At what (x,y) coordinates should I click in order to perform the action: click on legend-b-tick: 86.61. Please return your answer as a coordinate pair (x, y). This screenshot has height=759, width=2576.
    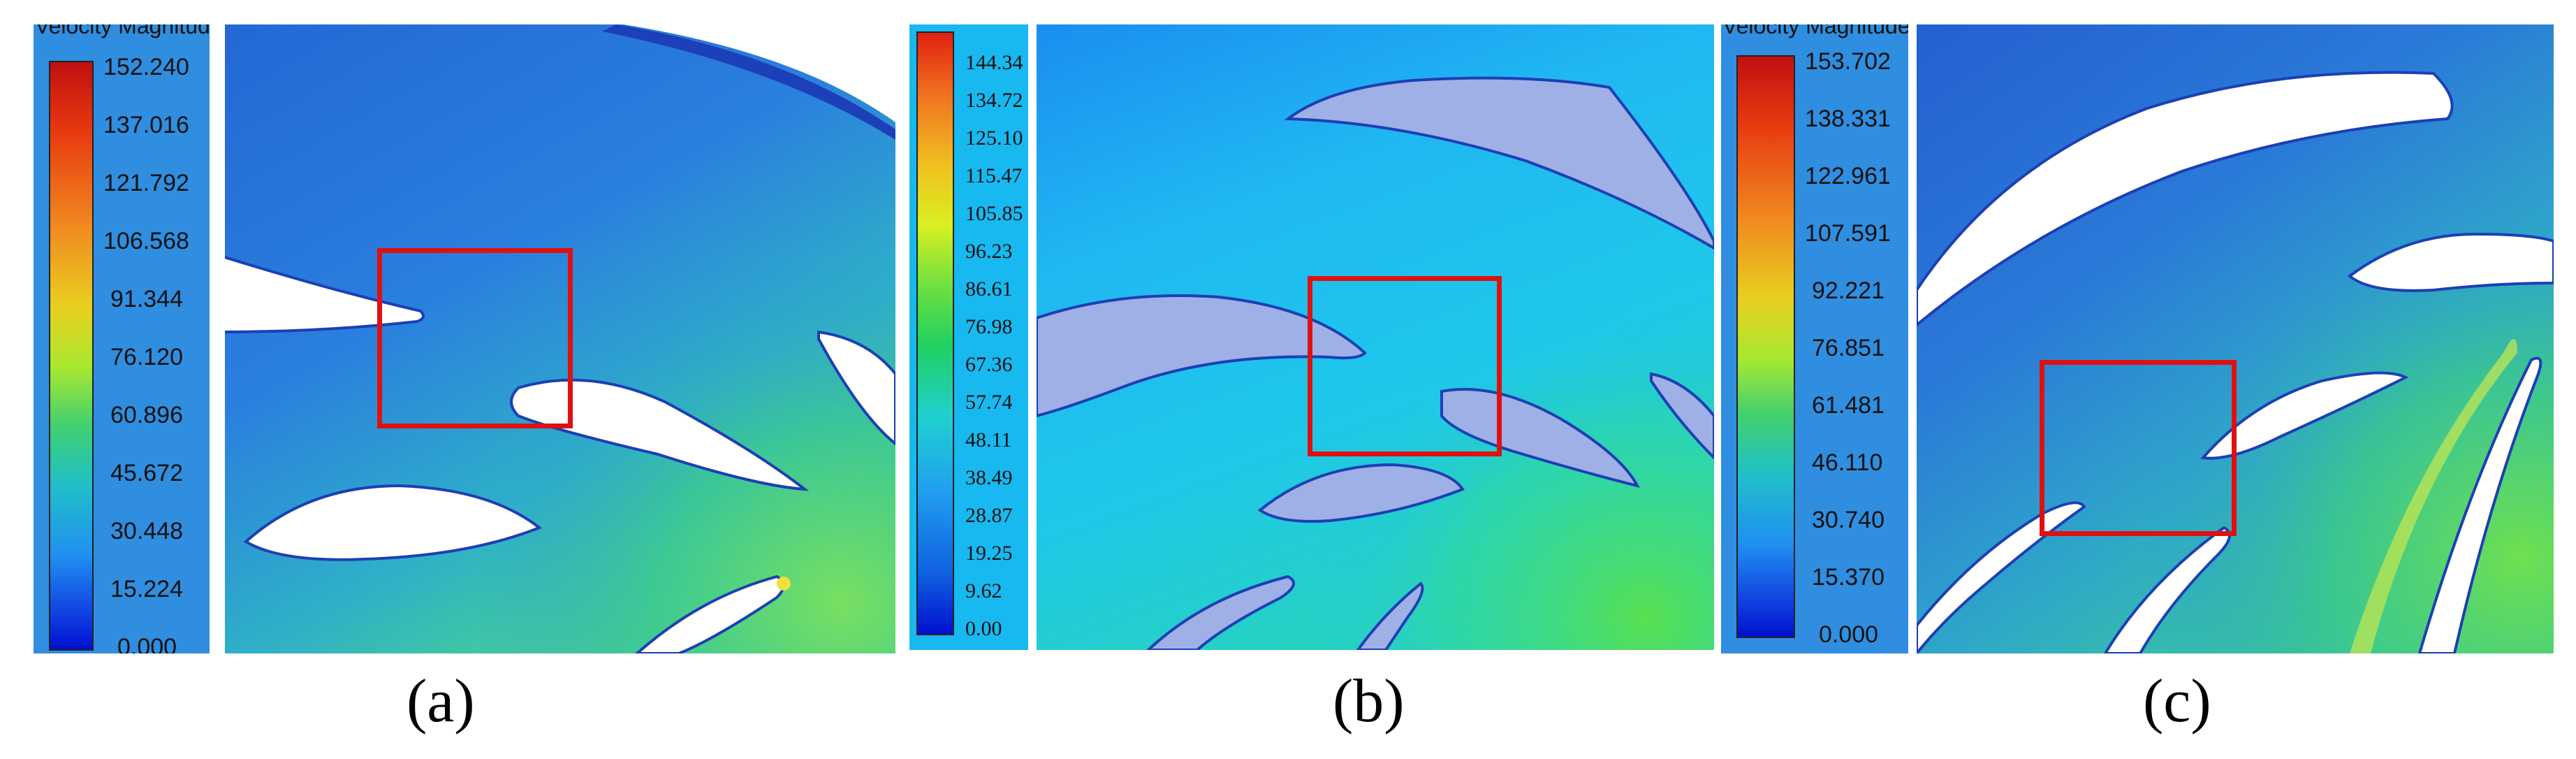
    Looking at the image, I should click on (989, 289).